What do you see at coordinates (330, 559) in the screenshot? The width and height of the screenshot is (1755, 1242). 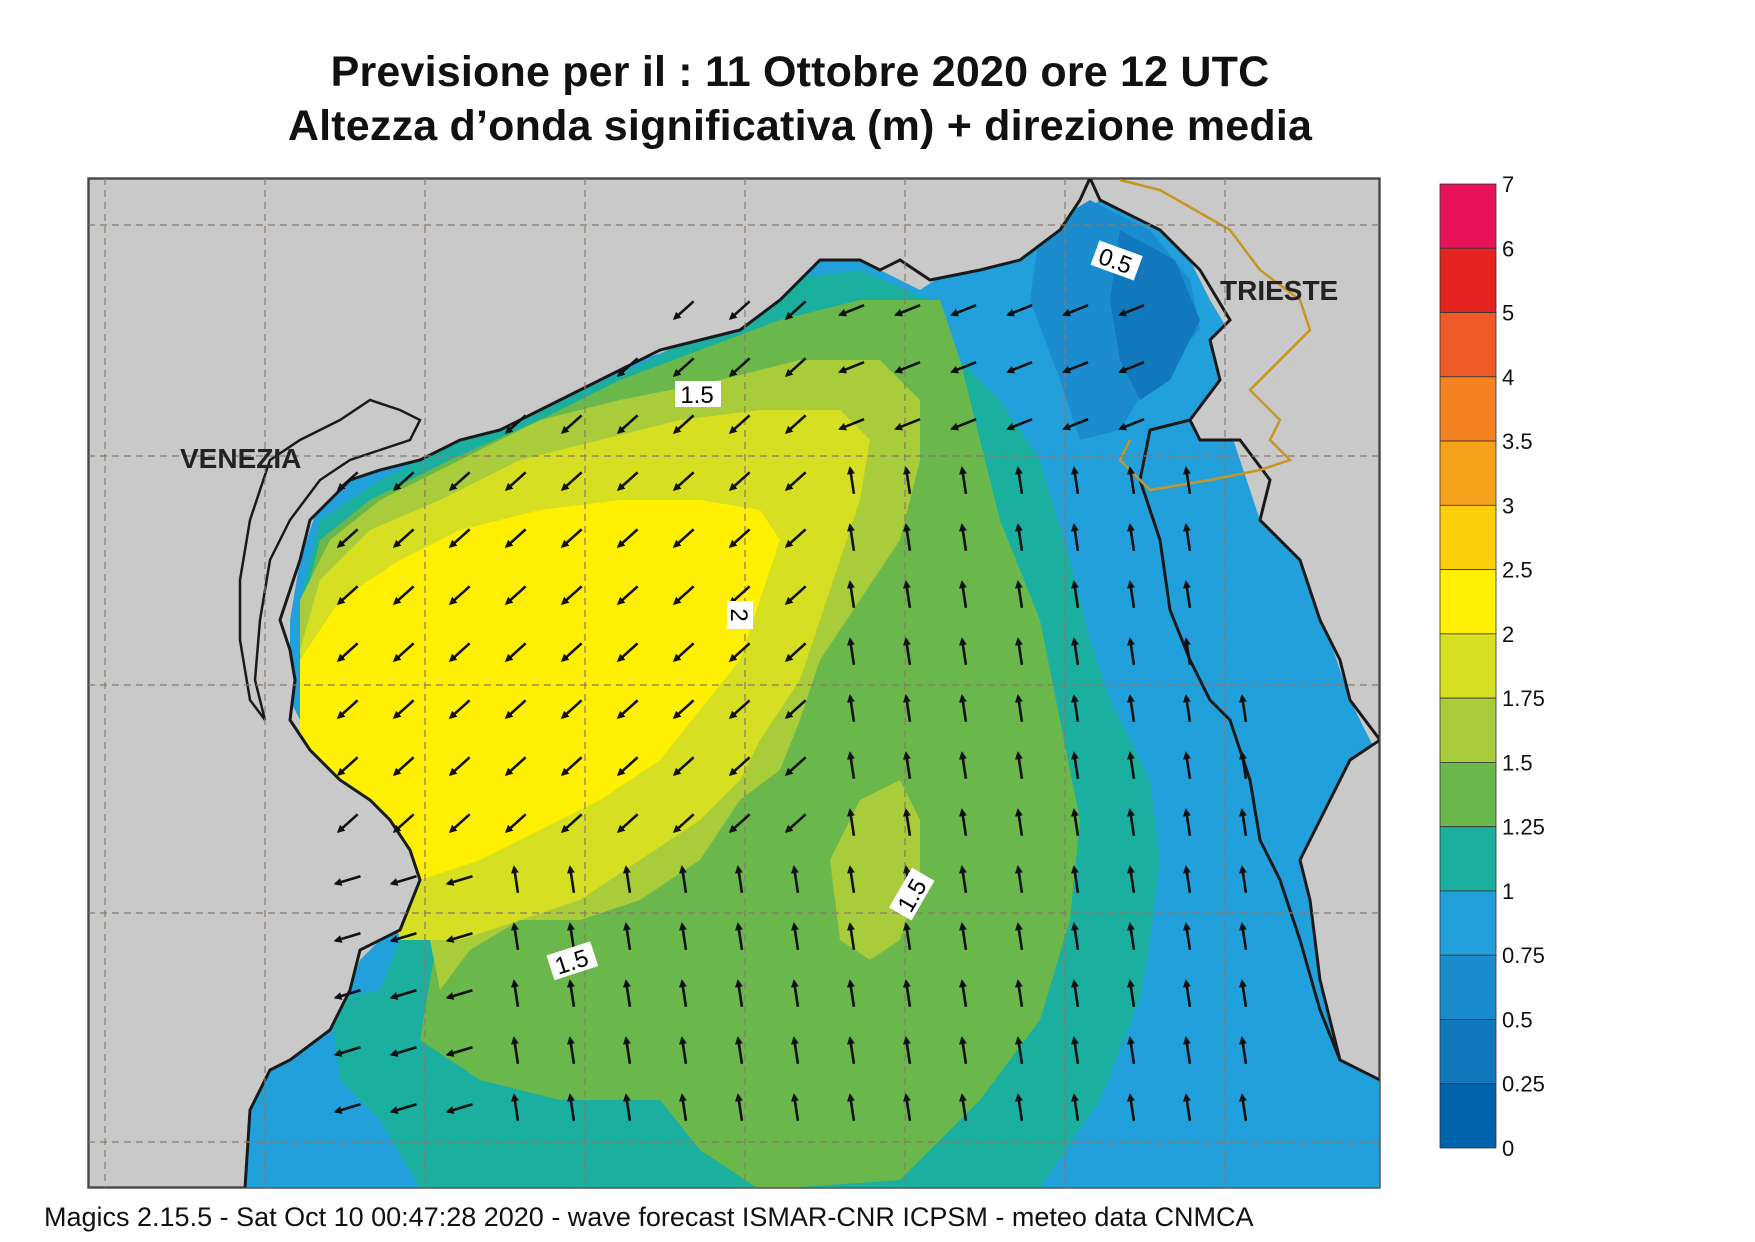 I see `lagoon-venice` at bounding box center [330, 559].